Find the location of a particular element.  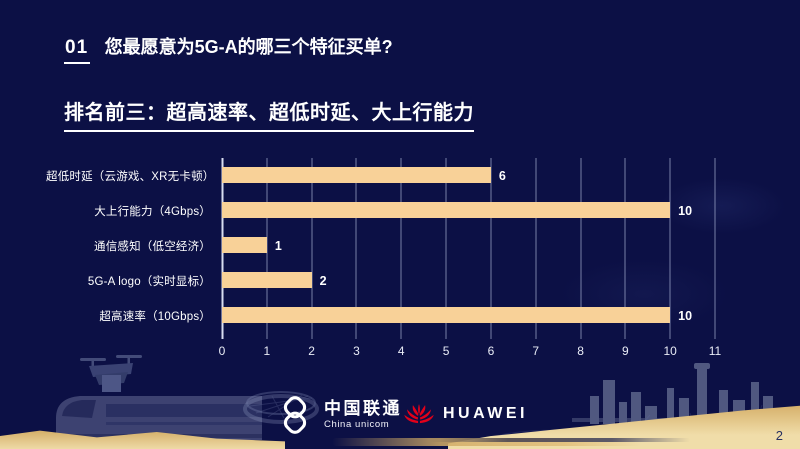

bar-track: 2 is located at coordinates (468, 280).